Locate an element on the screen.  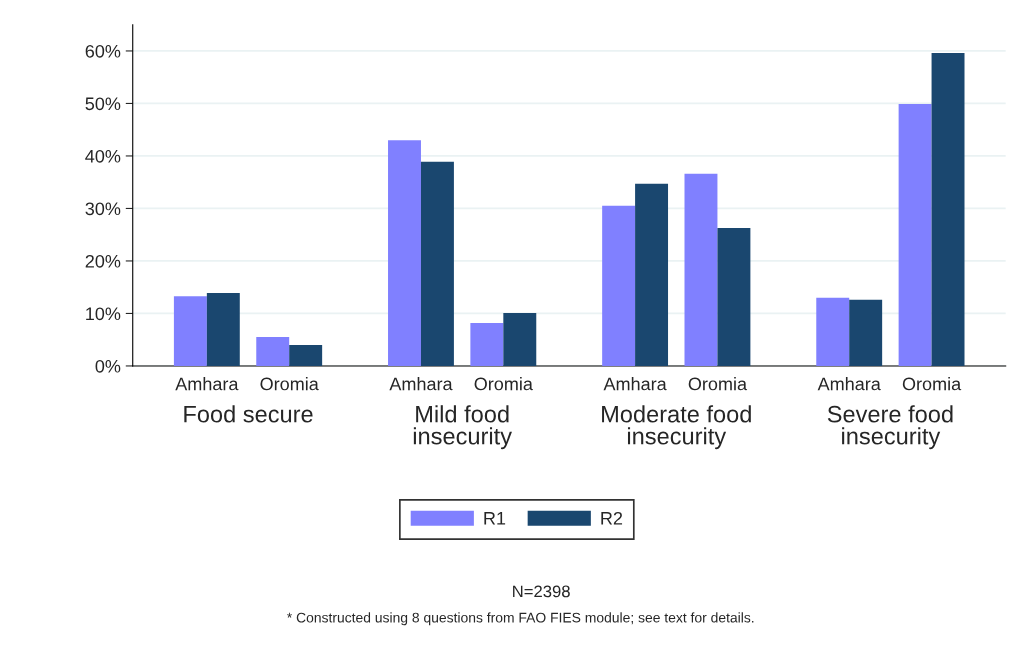
y-tick-label: 20% is located at coordinates (103, 261).